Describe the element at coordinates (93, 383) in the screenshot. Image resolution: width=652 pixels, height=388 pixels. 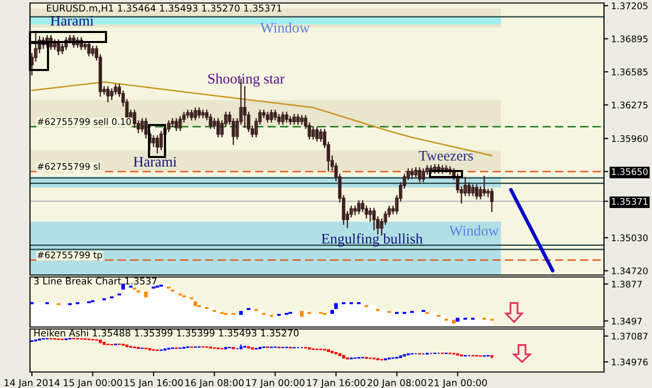
I see `x-tick-label: 15 Jan 00:00` at that location.